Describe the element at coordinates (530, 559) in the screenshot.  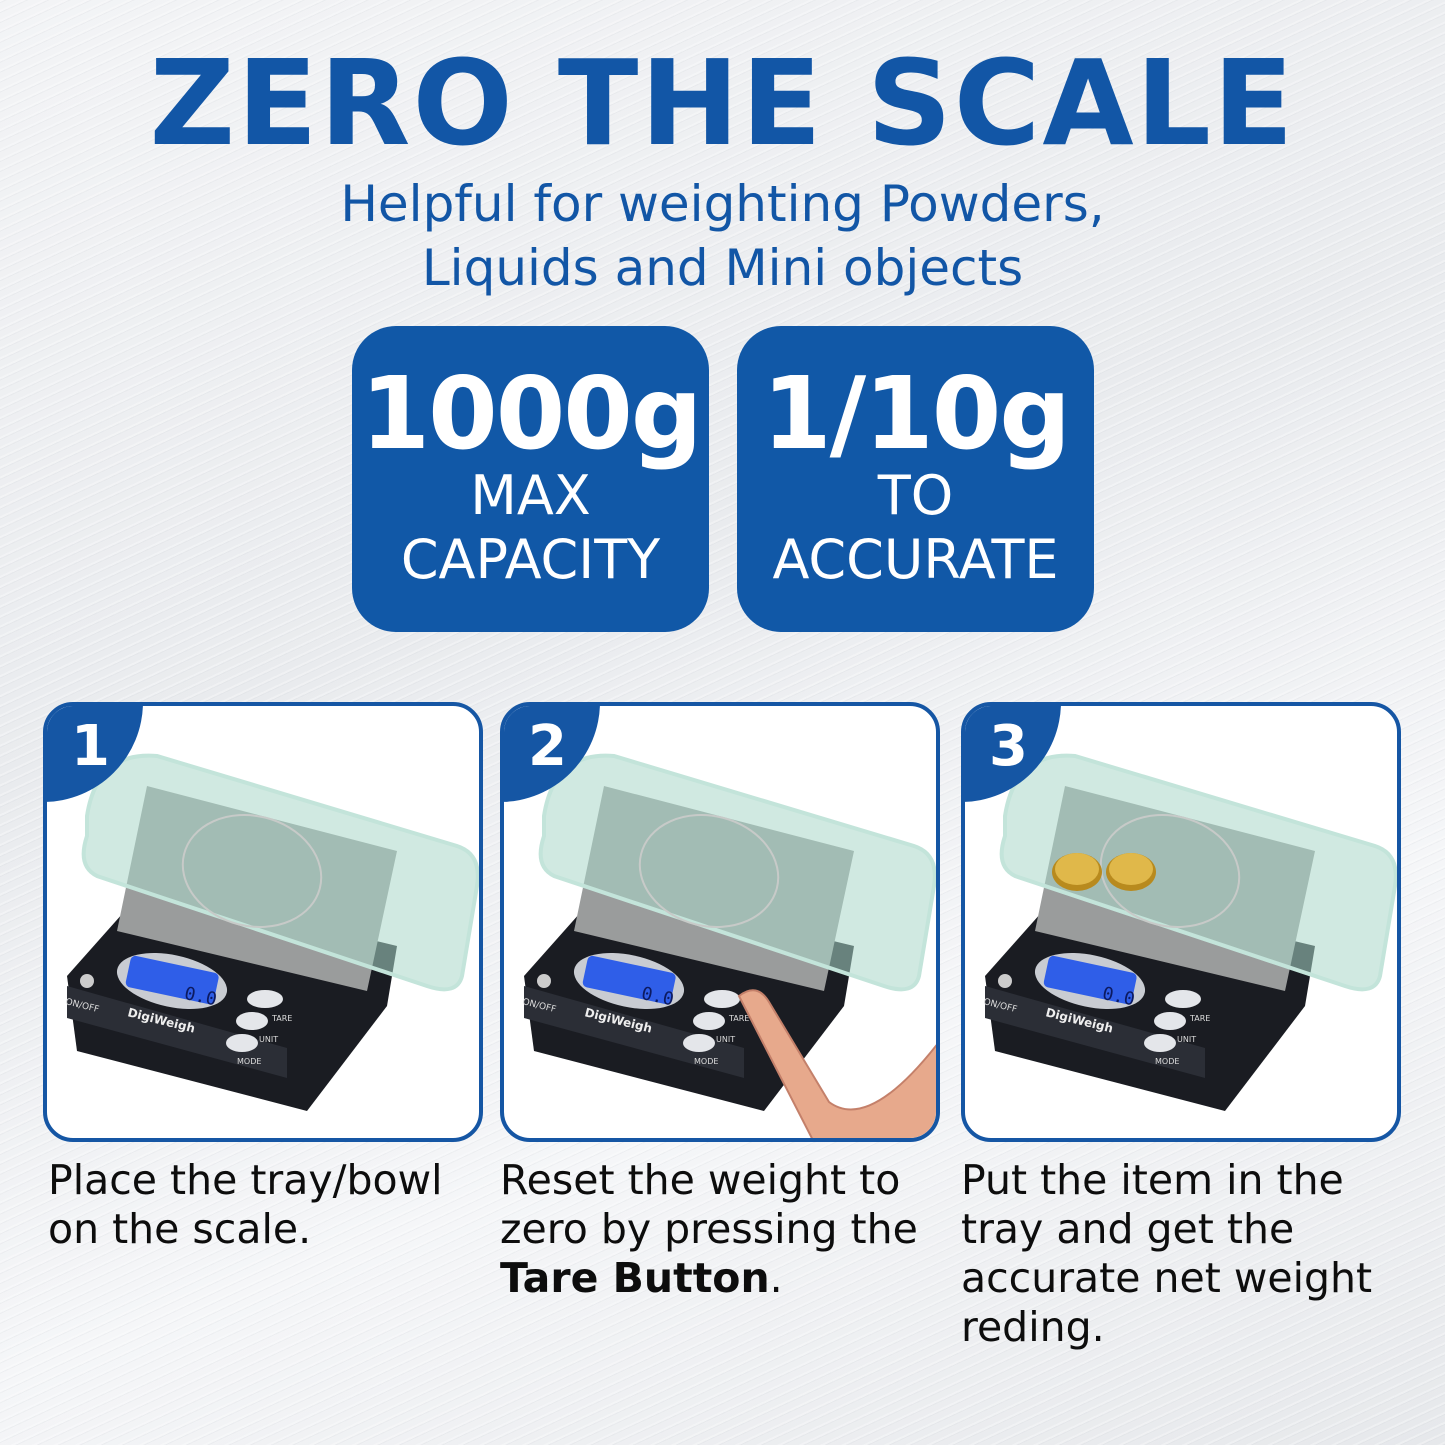
I see `badge-line-2: CAPACITY` at that location.